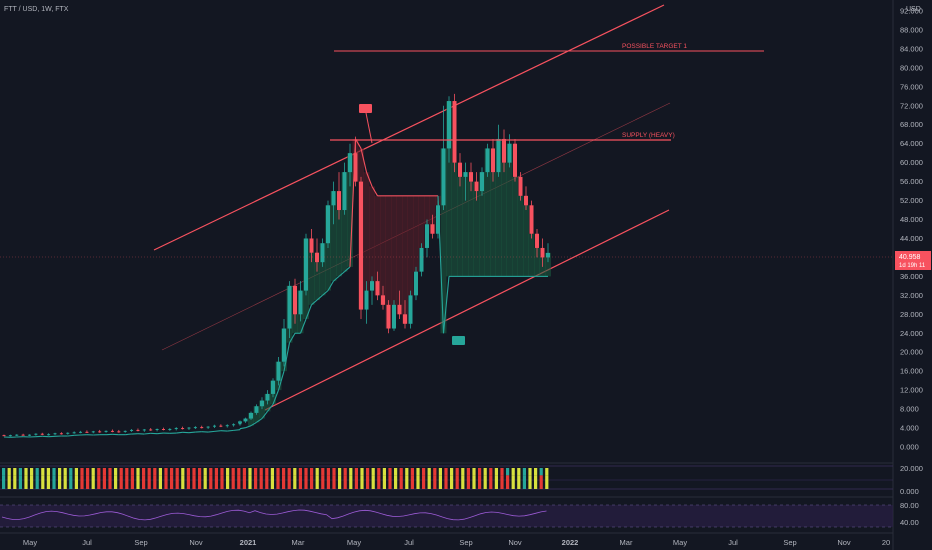 The height and width of the screenshot is (550, 932). Describe the element at coordinates (911, 29) in the screenshot. I see `y-tick-label: 88.000` at that location.